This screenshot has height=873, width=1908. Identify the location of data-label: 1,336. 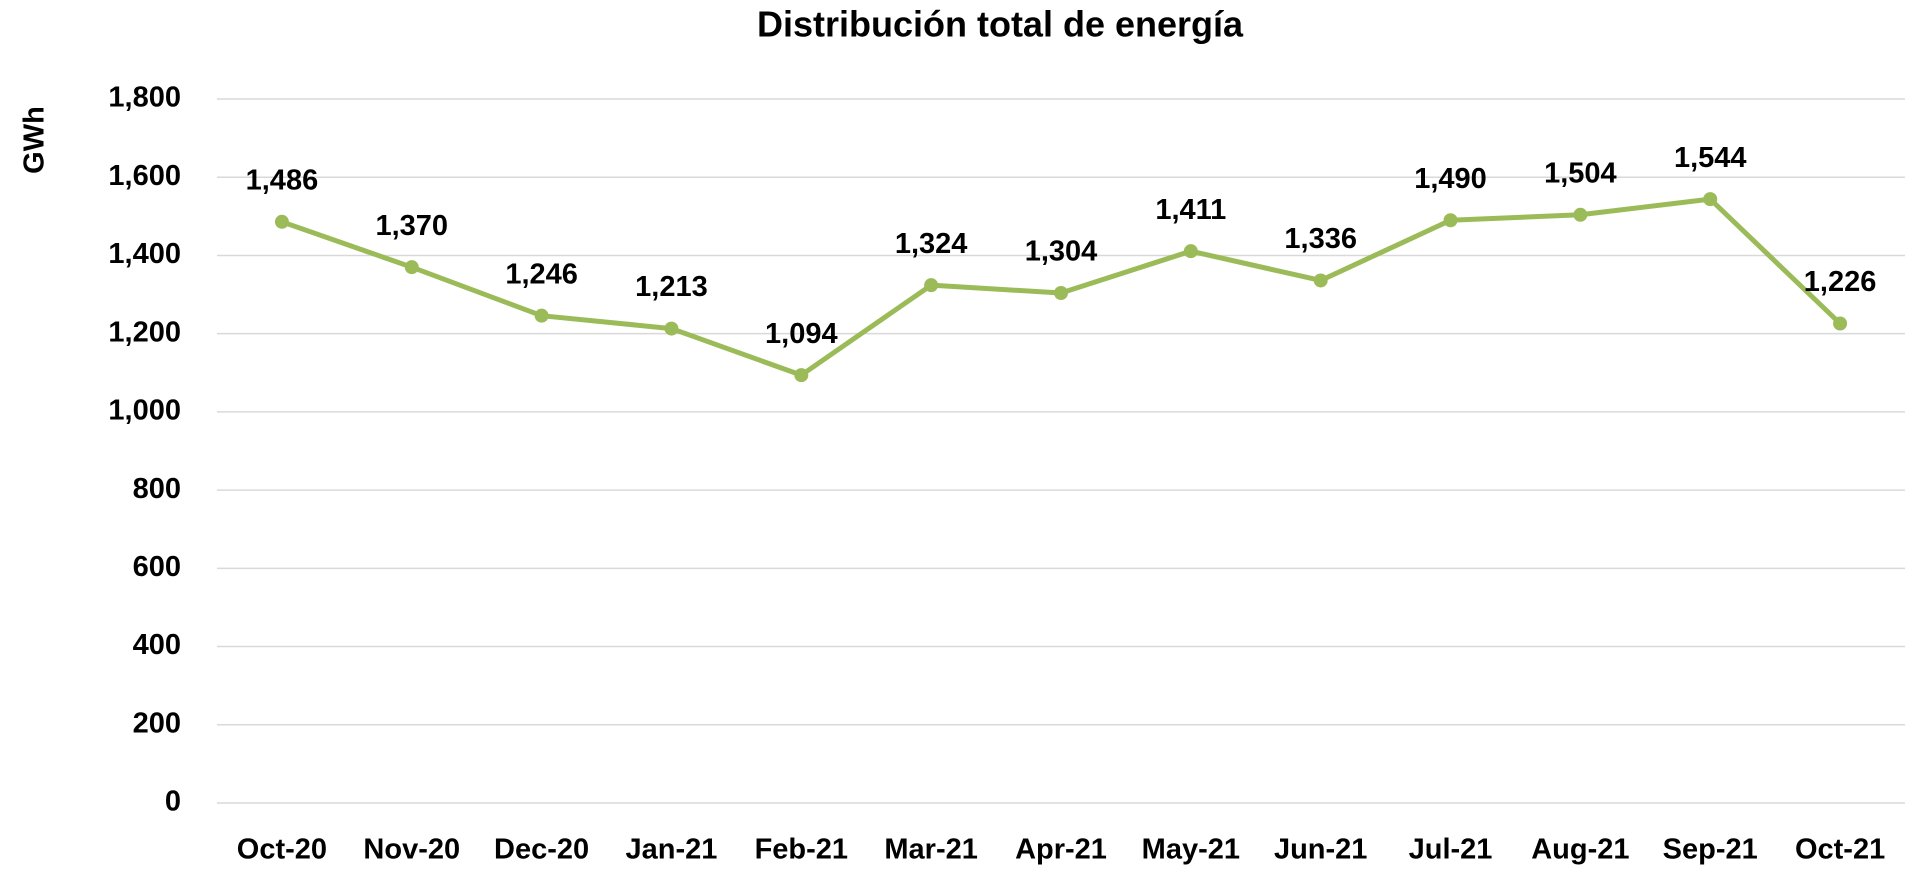
(1320, 239).